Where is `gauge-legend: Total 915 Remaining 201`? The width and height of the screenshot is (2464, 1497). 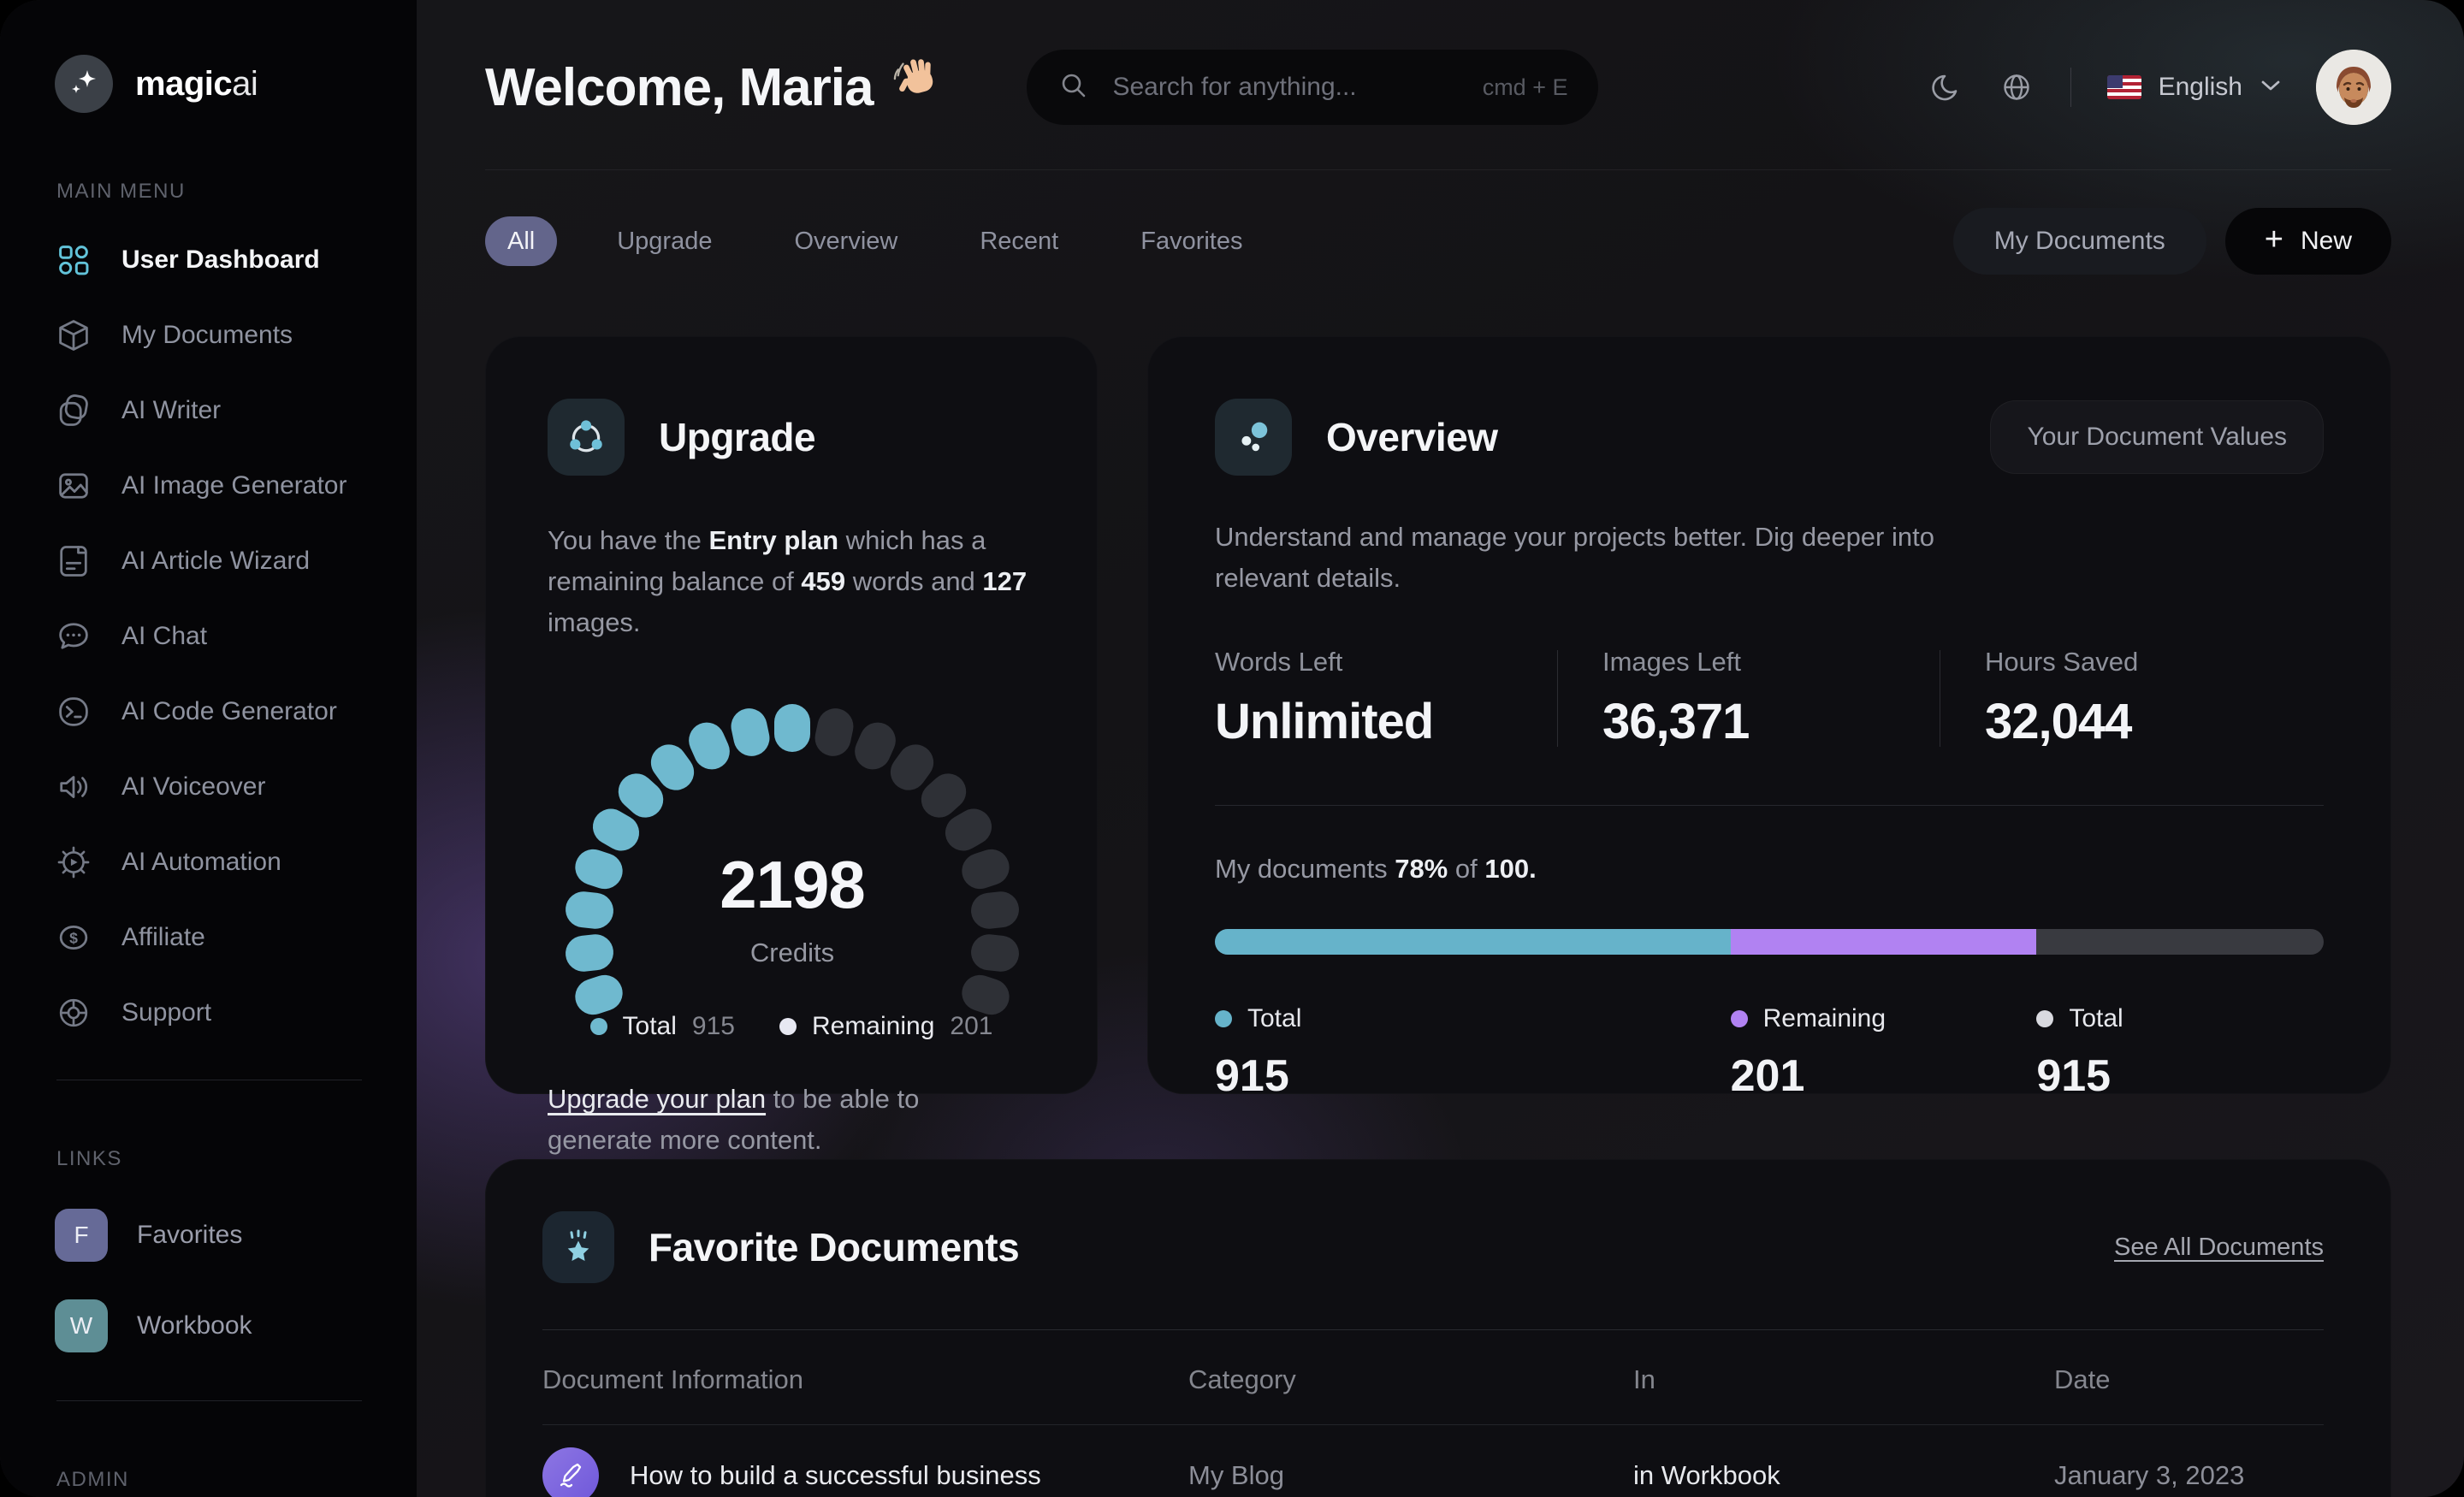 gauge-legend: Total 915 Remaining 201 is located at coordinates (791, 1026).